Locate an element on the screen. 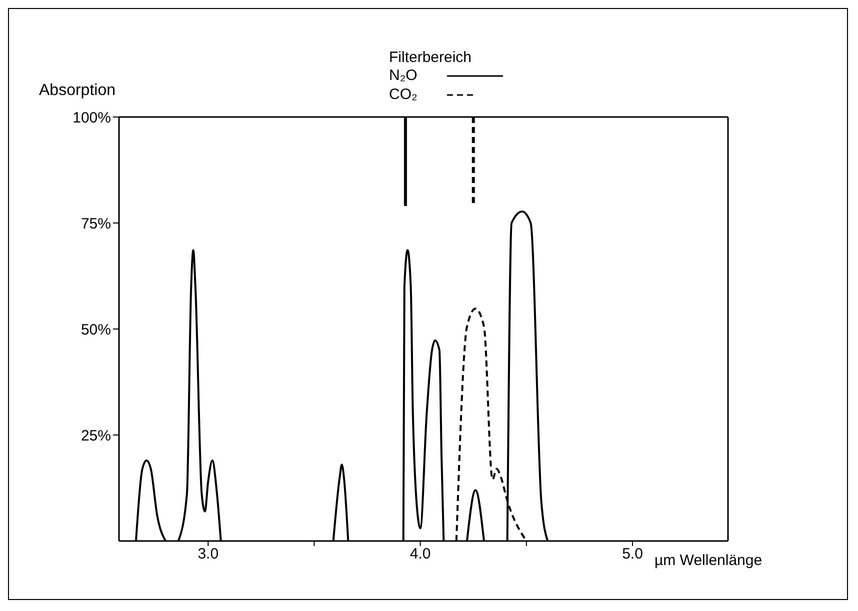 Image resolution: width=858 pixels, height=611 pixels. legend-label: N₂O is located at coordinates (403, 75).